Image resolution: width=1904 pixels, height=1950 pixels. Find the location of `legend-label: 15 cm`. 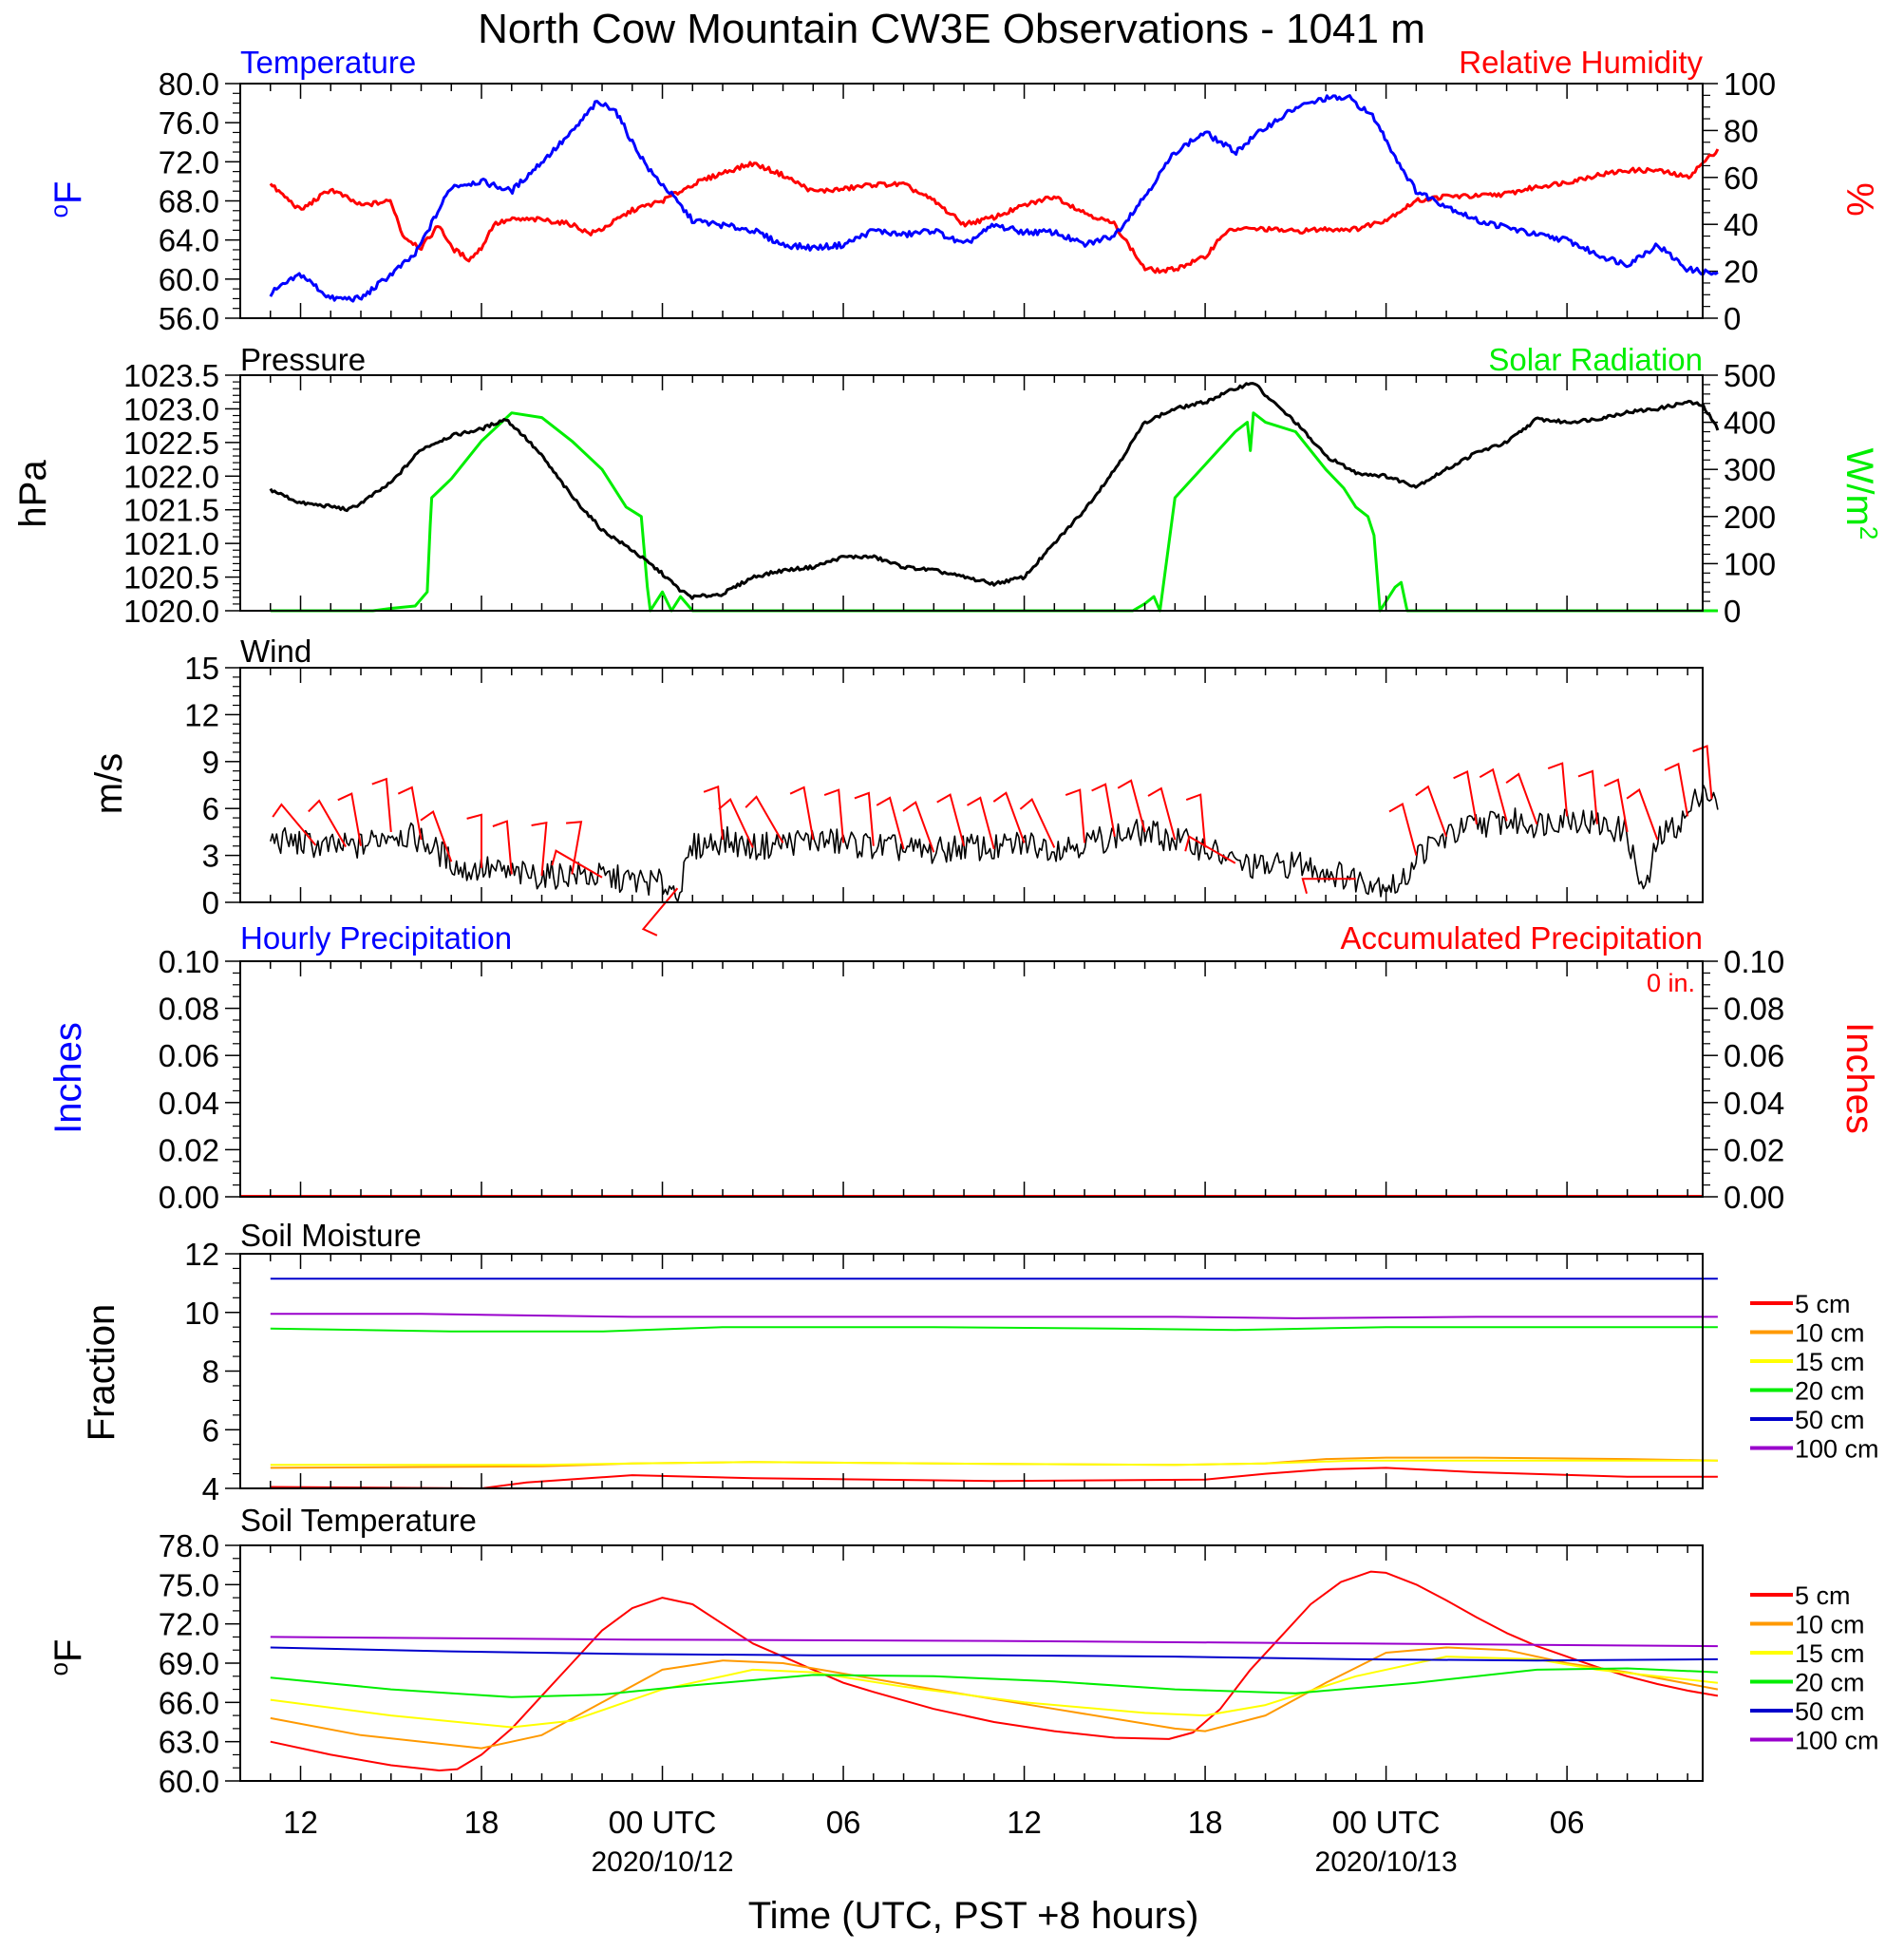

legend-label: 15 cm is located at coordinates (1830, 1362).